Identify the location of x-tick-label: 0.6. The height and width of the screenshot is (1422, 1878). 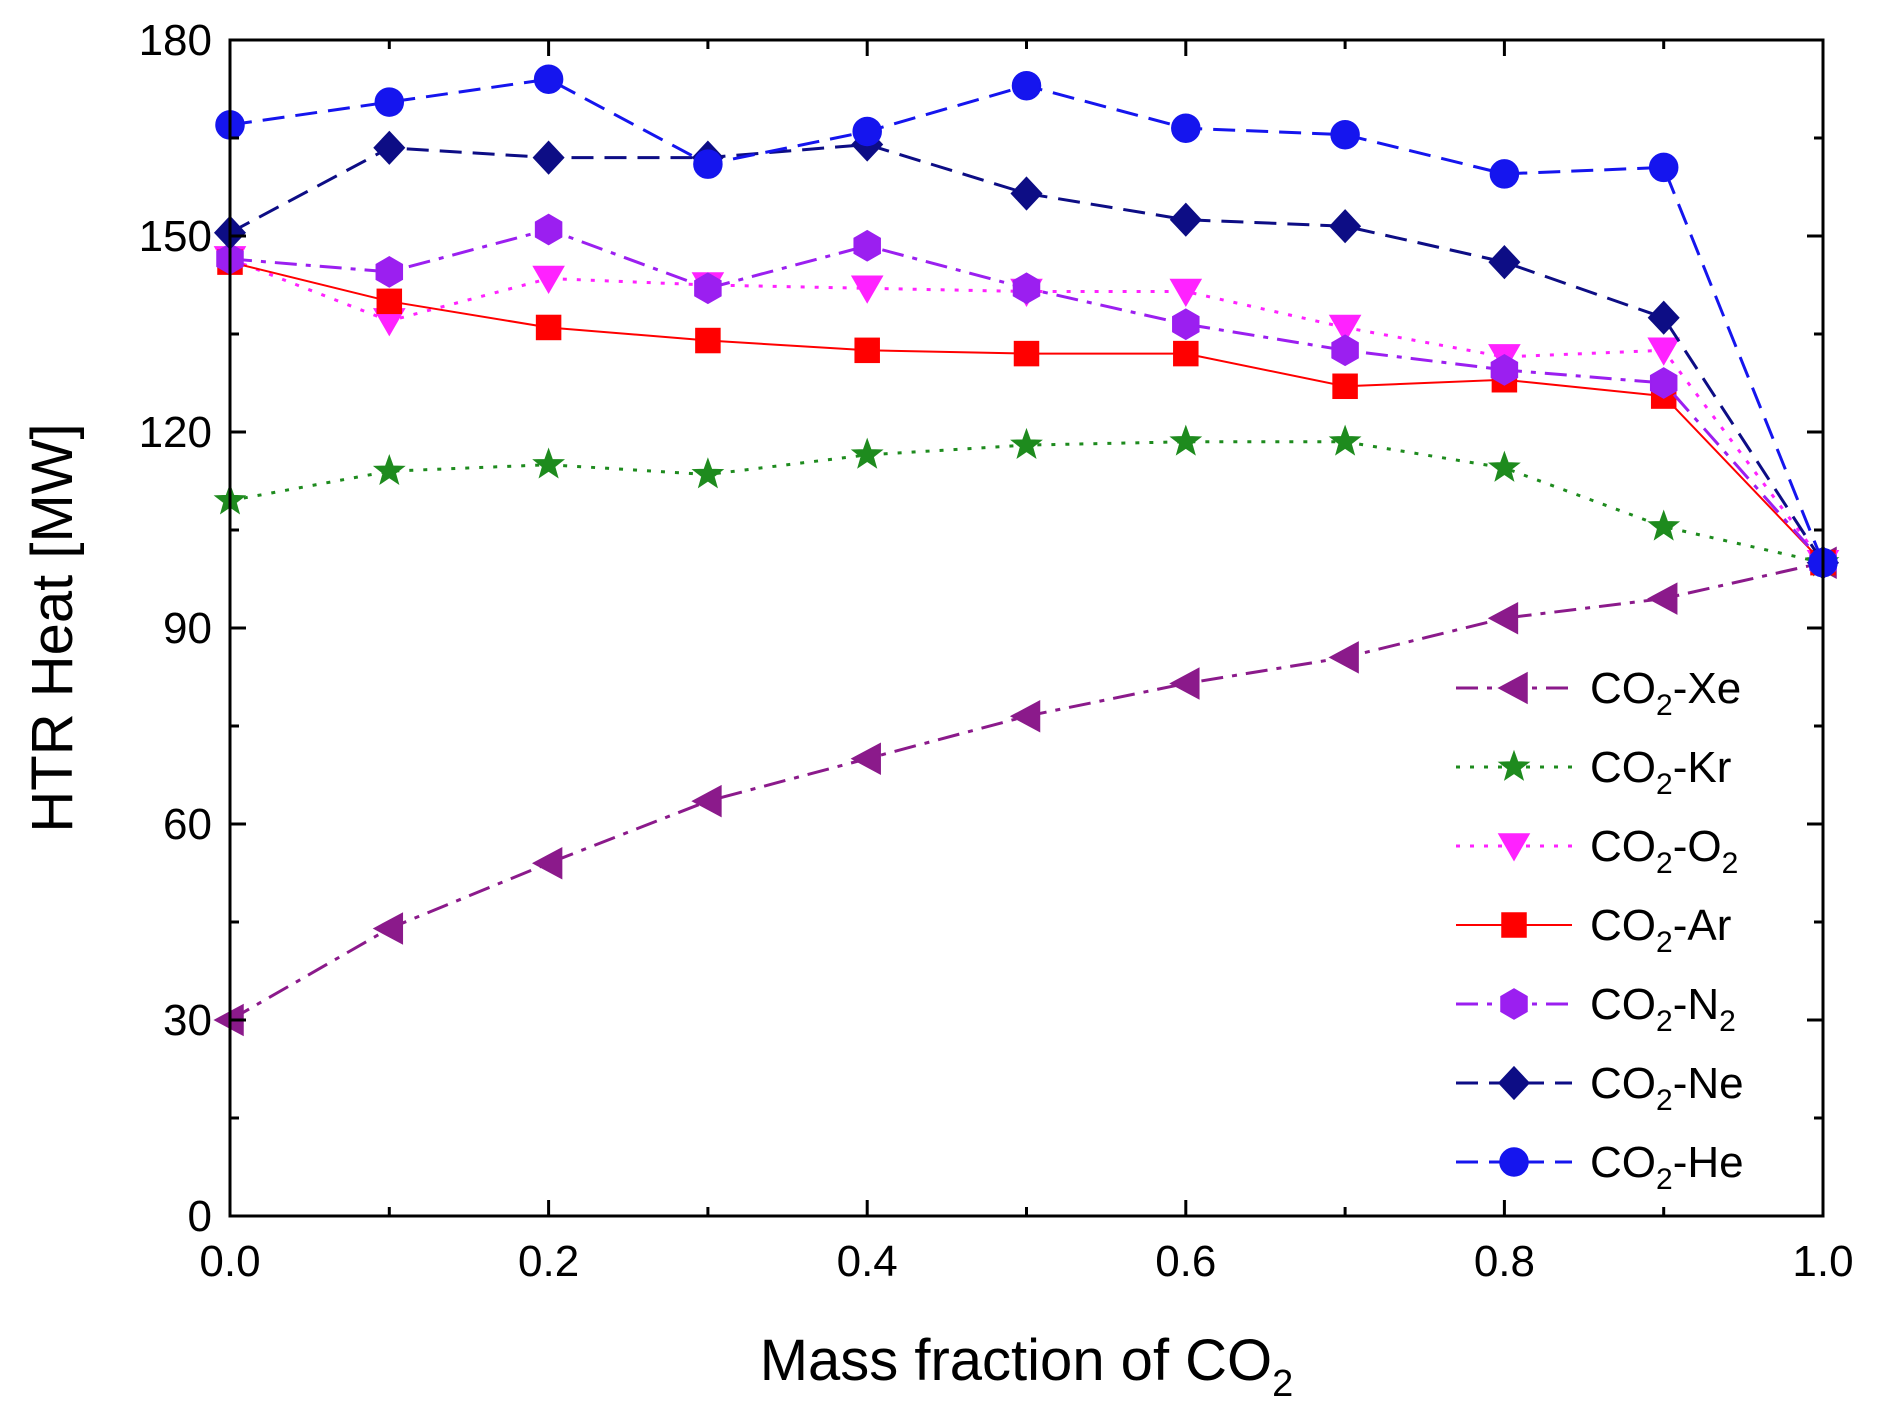
(1185, 1261).